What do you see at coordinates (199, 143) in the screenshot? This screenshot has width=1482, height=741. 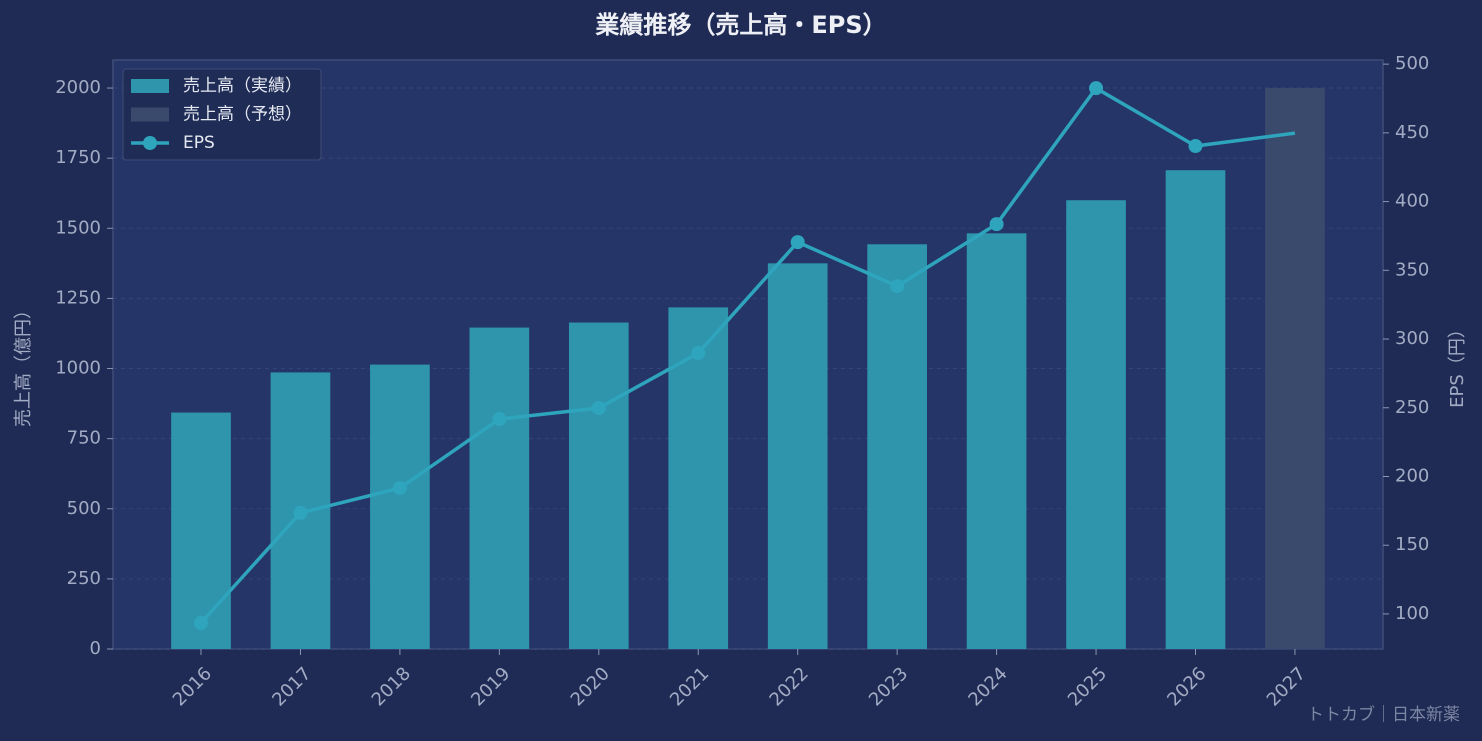 I see `legend-label: EPS` at bounding box center [199, 143].